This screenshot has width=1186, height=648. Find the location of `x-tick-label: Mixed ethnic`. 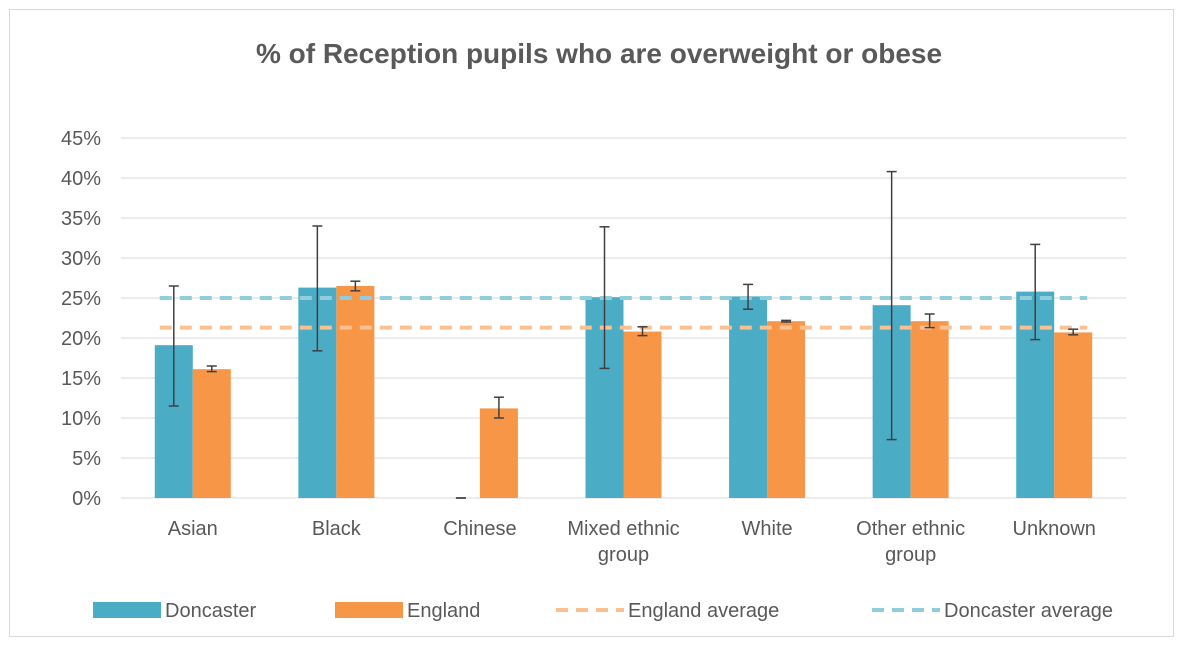

x-tick-label: Mixed ethnic is located at coordinates (623, 529).